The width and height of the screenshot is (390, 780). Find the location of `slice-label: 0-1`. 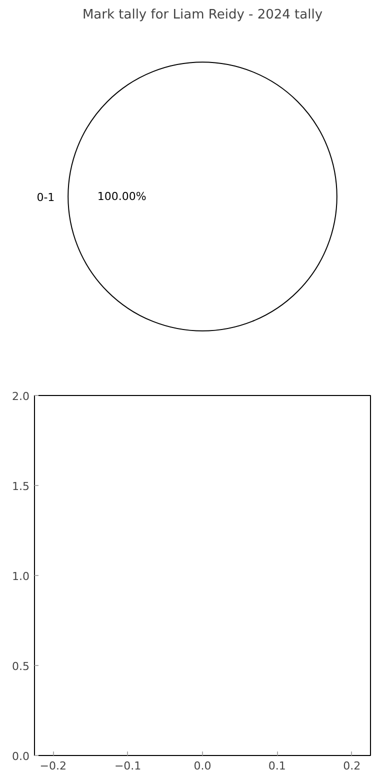

slice-label: 0-1 is located at coordinates (45, 197).